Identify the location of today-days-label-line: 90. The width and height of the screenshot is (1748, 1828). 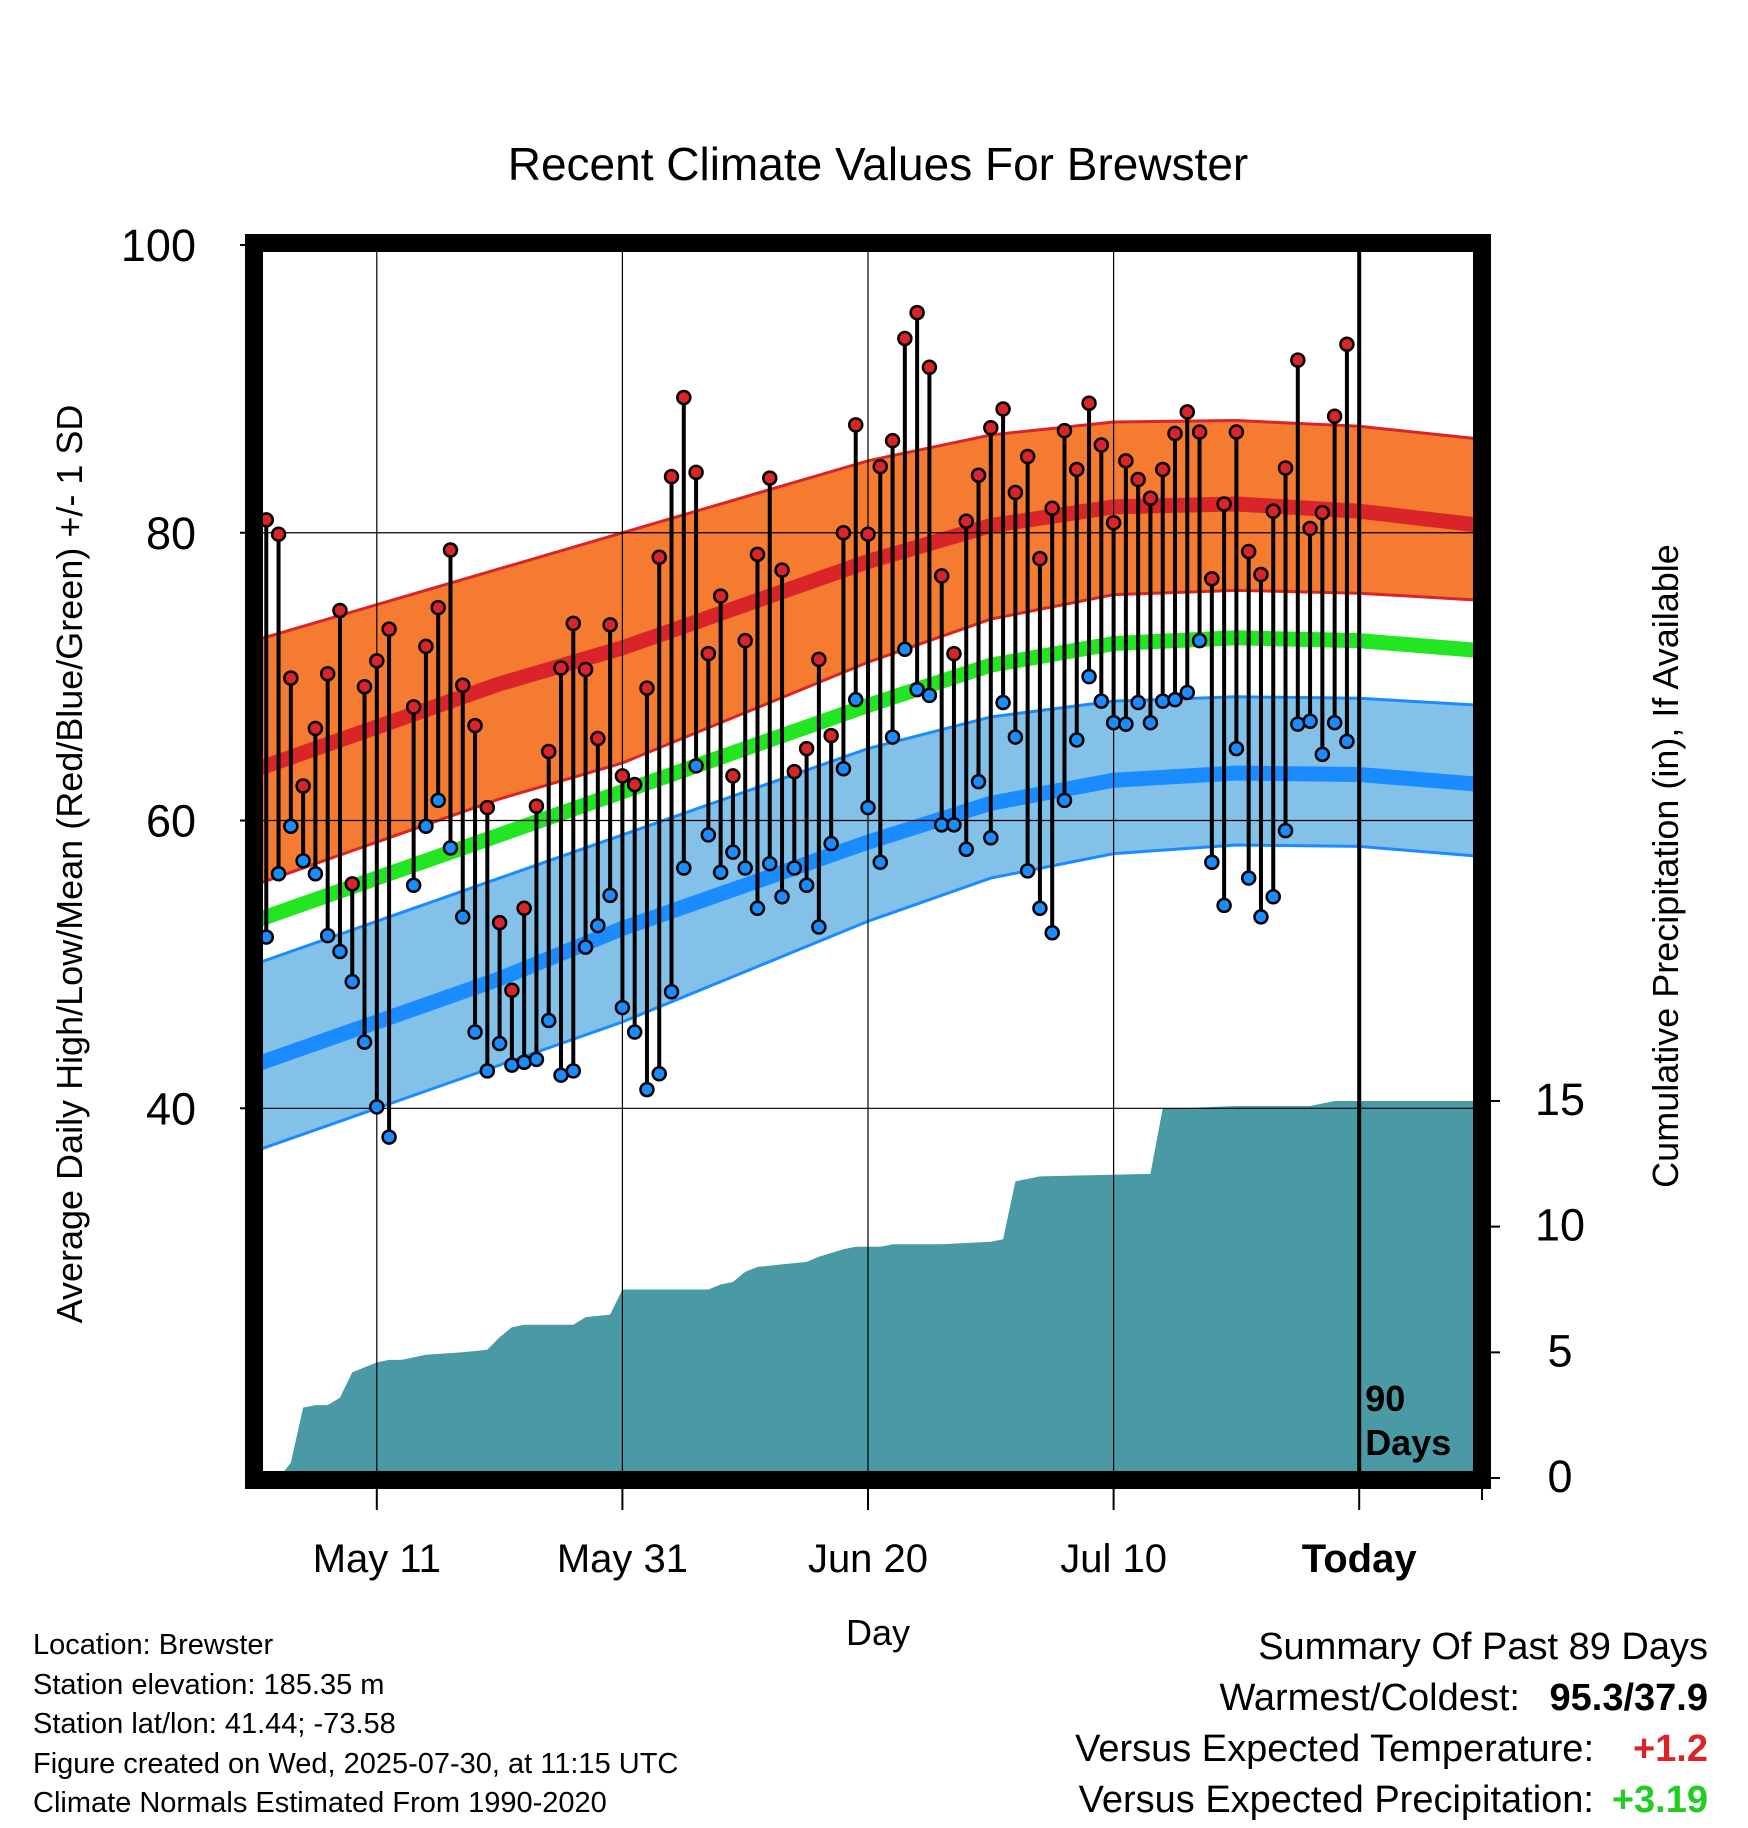
(1385, 1398).